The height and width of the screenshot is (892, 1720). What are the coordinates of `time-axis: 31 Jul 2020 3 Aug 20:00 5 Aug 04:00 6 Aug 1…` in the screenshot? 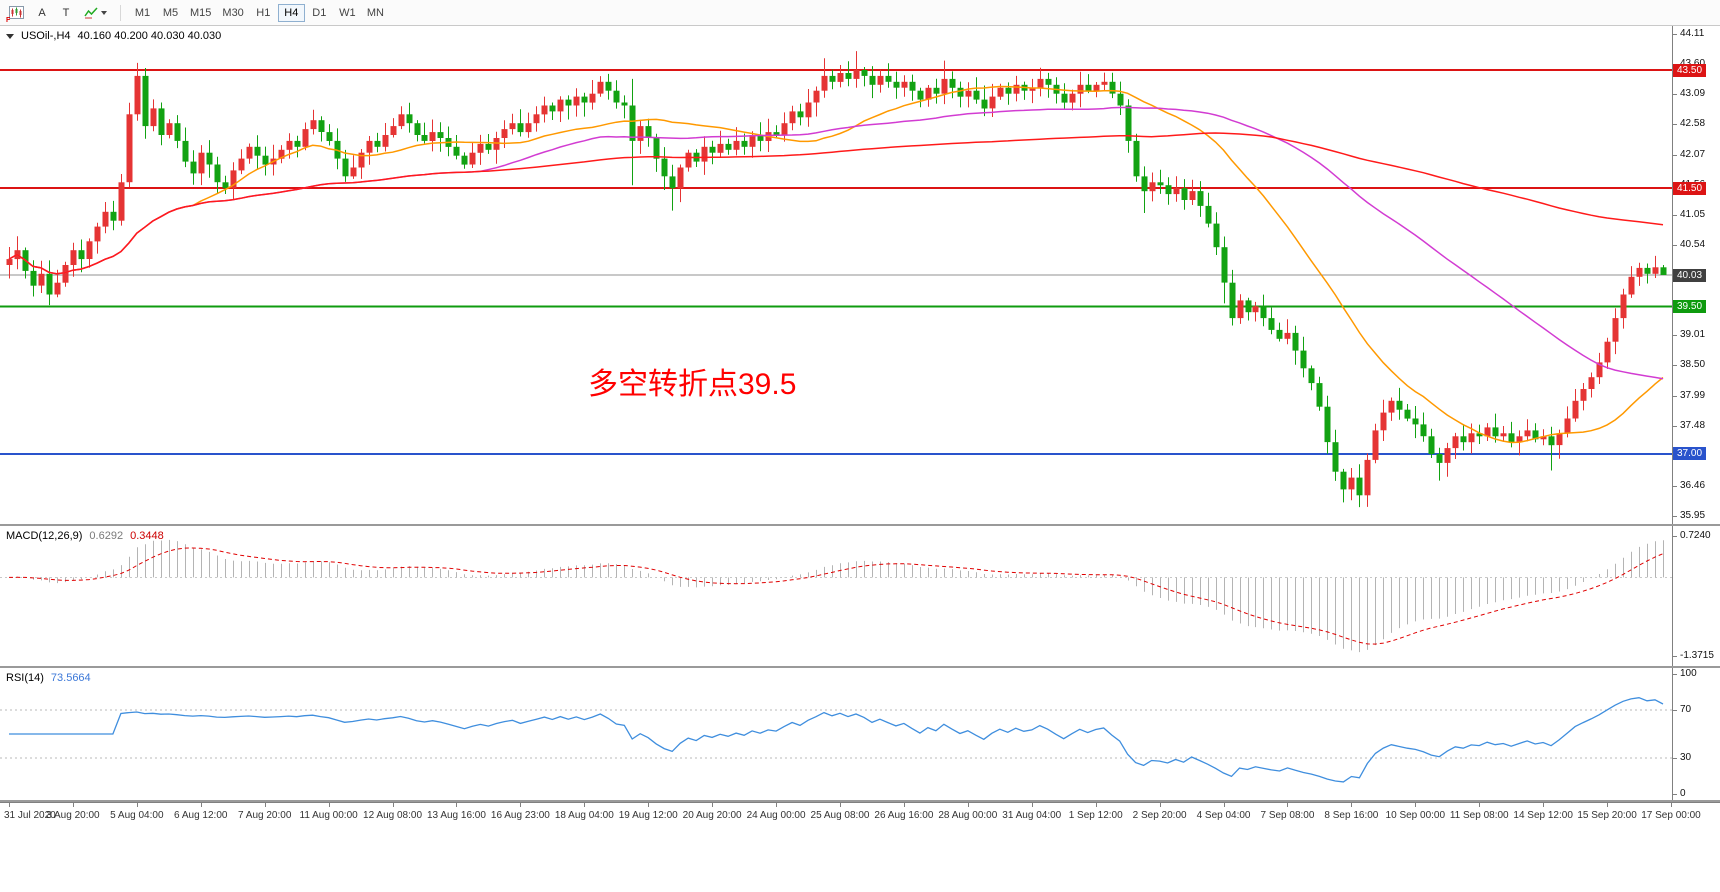 It's located at (860, 816).